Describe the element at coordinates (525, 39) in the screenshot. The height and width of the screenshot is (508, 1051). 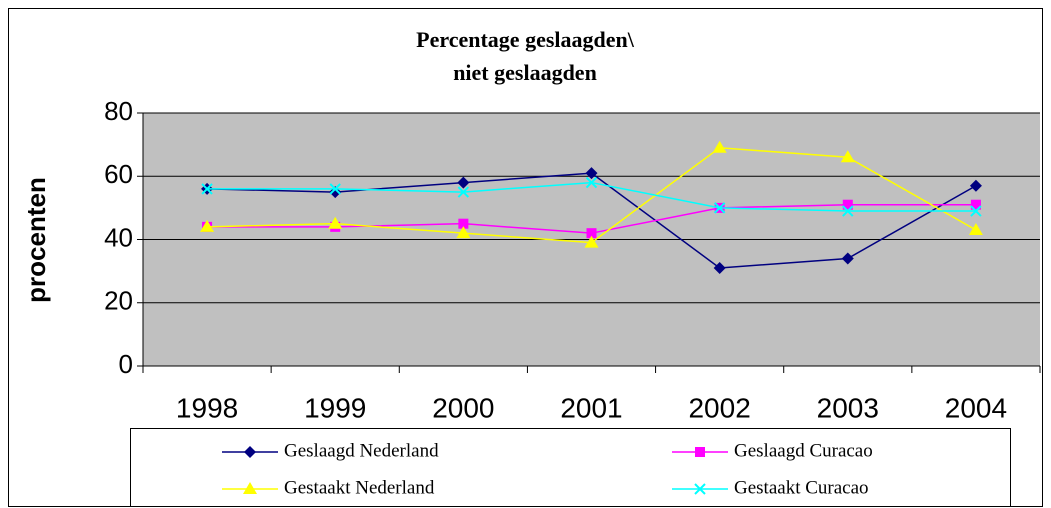
I see `chart-title: Percentage geslaagden\` at that location.